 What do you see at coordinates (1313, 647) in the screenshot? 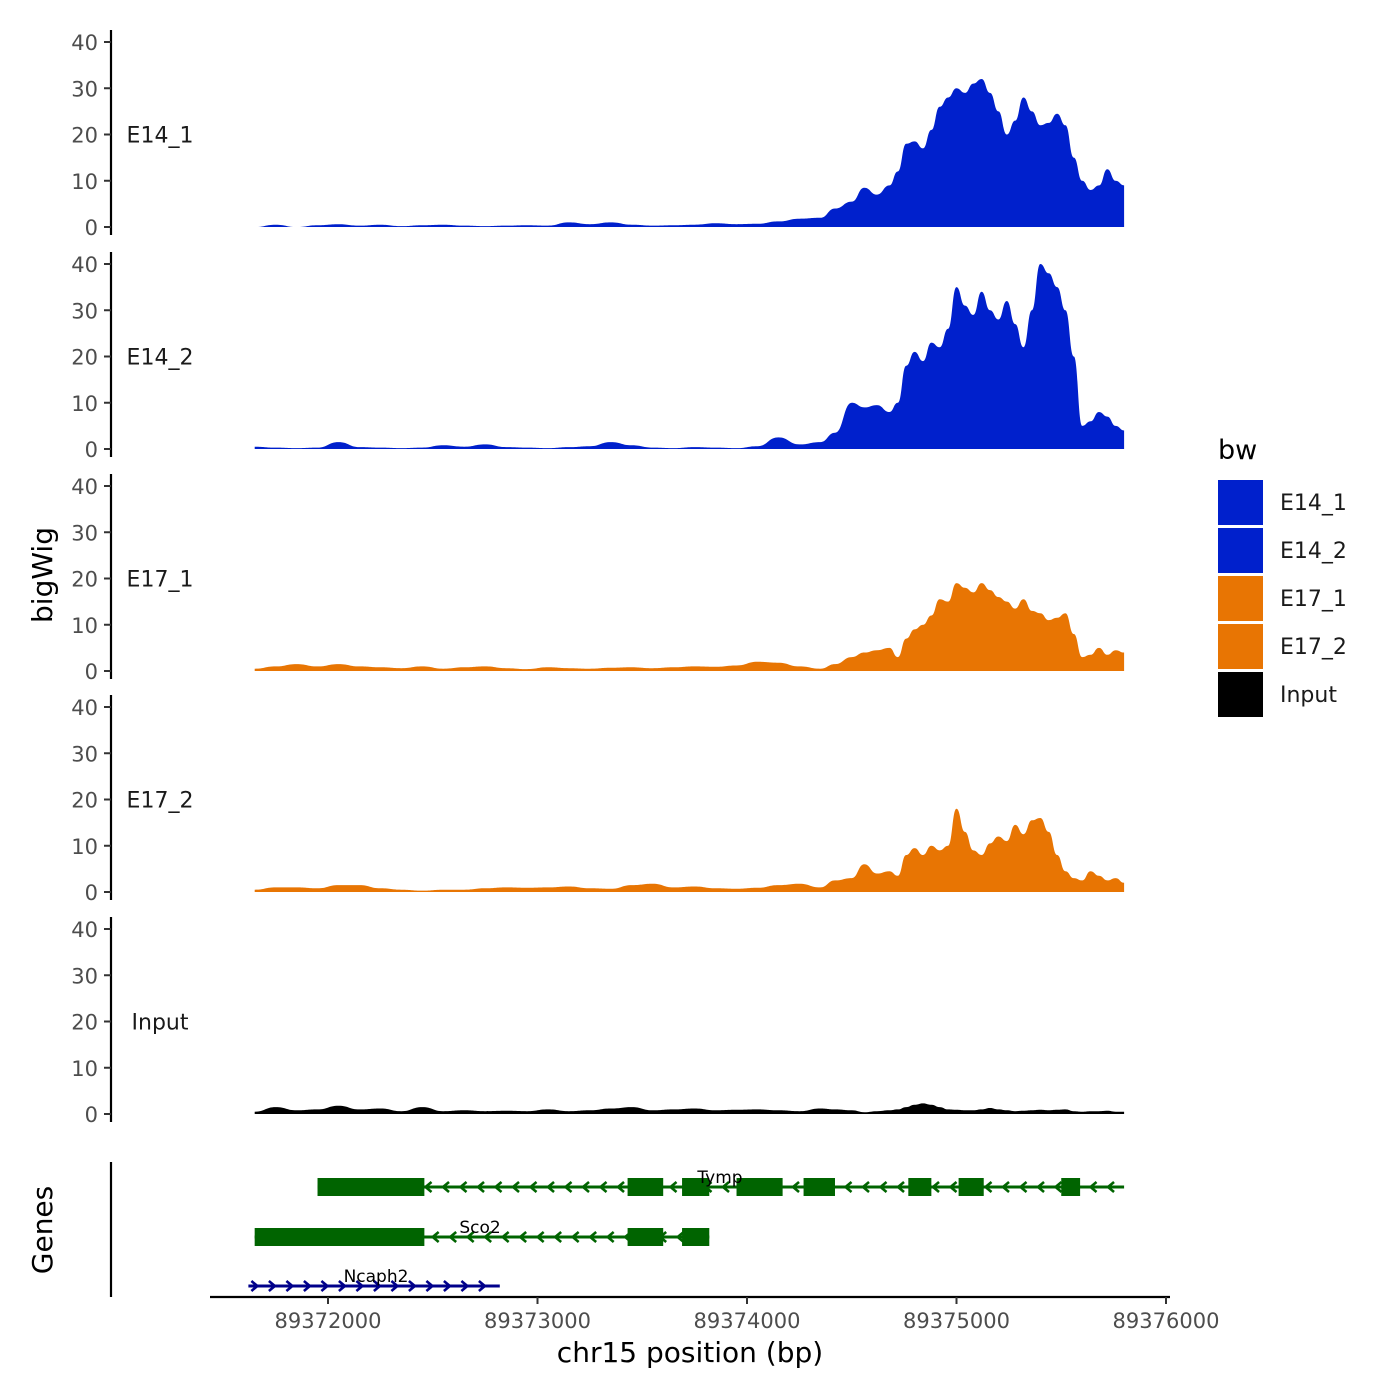
I see `legend-label: E17_2` at bounding box center [1313, 647].